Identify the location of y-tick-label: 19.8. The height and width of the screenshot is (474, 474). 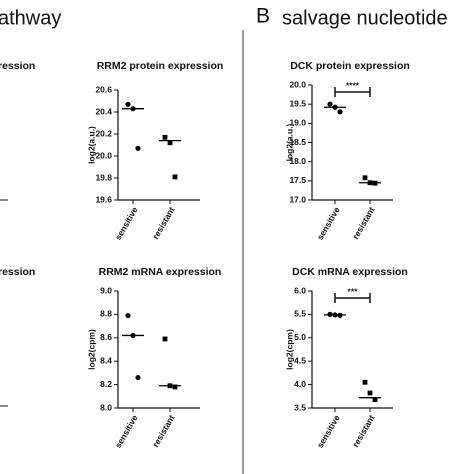
(103, 177).